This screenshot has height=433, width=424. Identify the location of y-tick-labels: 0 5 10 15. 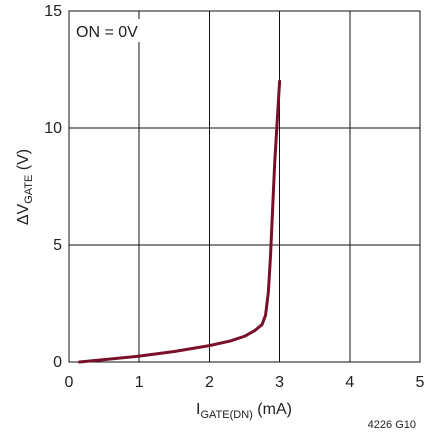
(53, 187).